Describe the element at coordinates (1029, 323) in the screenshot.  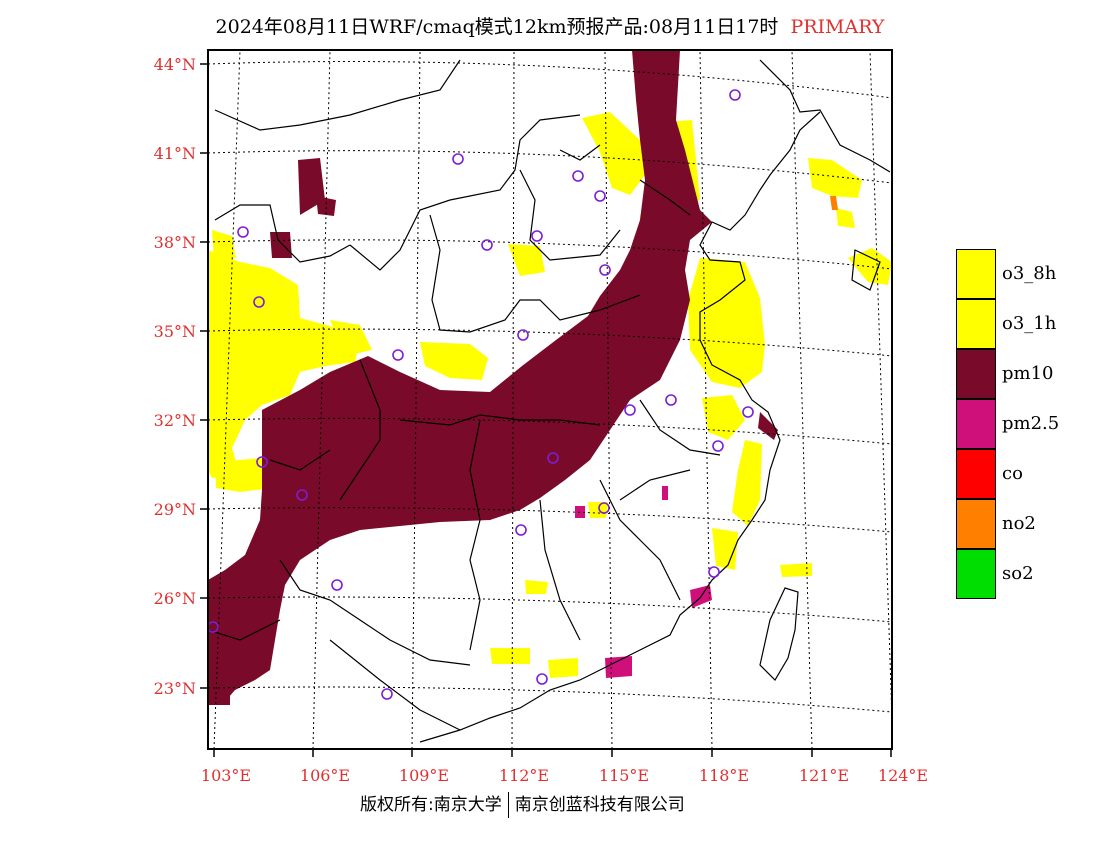
I see `legend-label: o3_1h` at that location.